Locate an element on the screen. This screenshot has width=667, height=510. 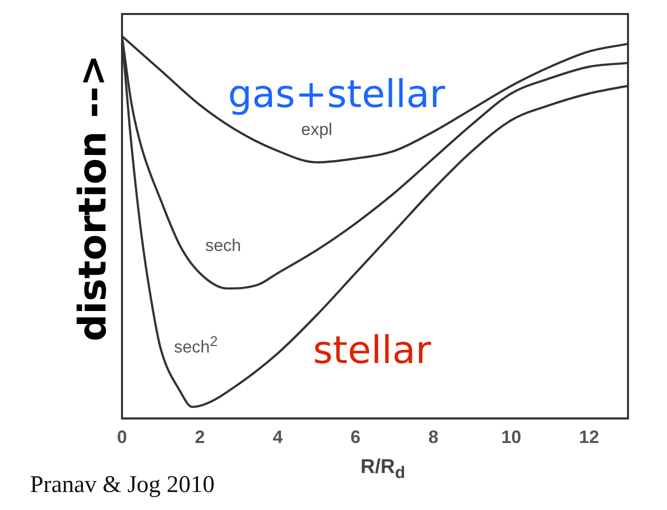
x-tick-label: 12 is located at coordinates (589, 437).